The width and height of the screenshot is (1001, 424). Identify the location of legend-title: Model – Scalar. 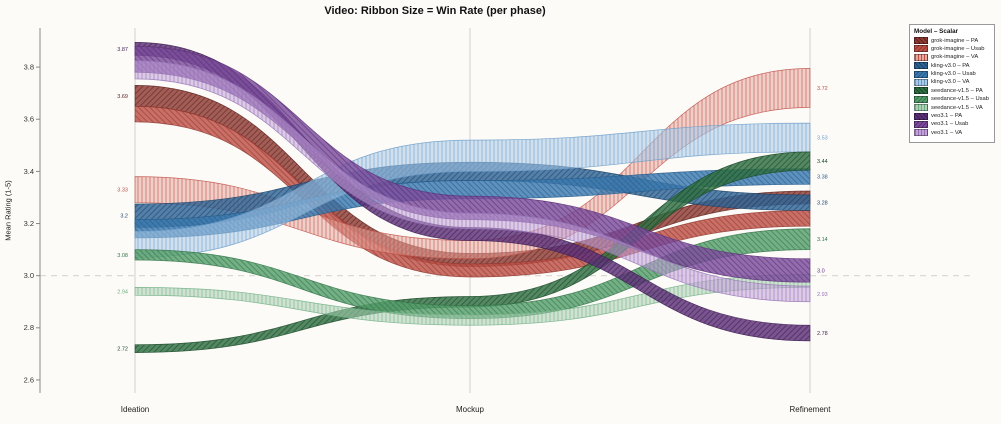
(936, 31).